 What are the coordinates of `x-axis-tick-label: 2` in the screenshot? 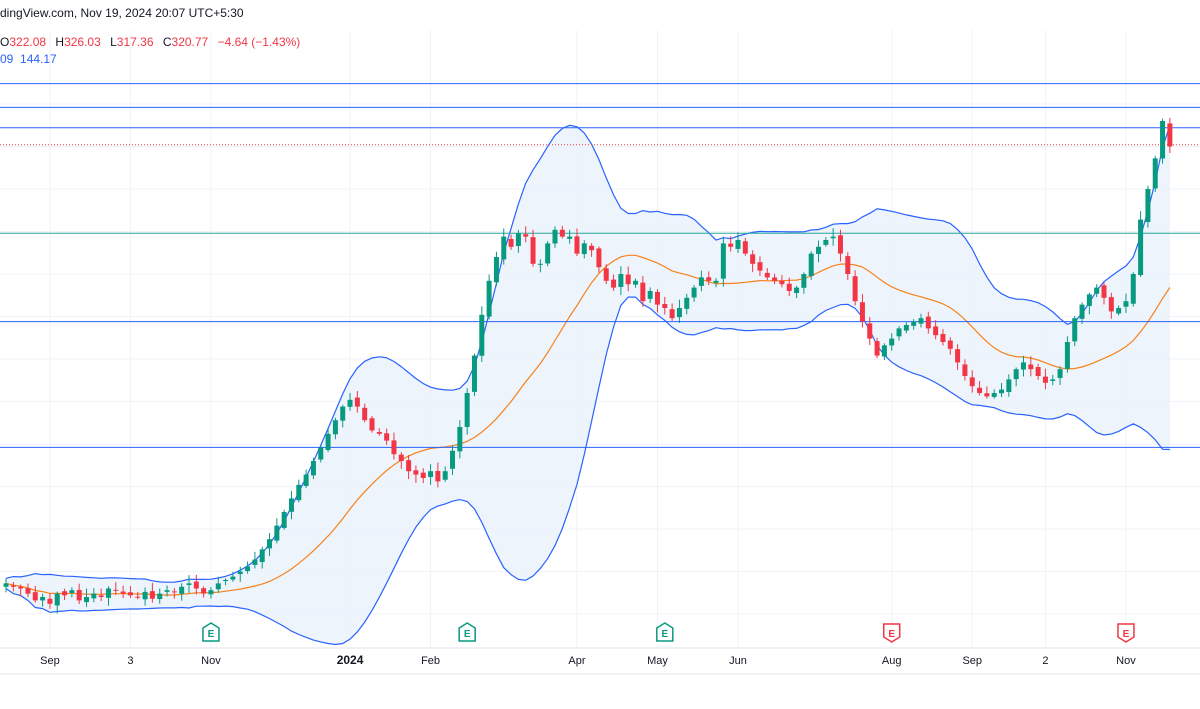 It's located at (1045, 661).